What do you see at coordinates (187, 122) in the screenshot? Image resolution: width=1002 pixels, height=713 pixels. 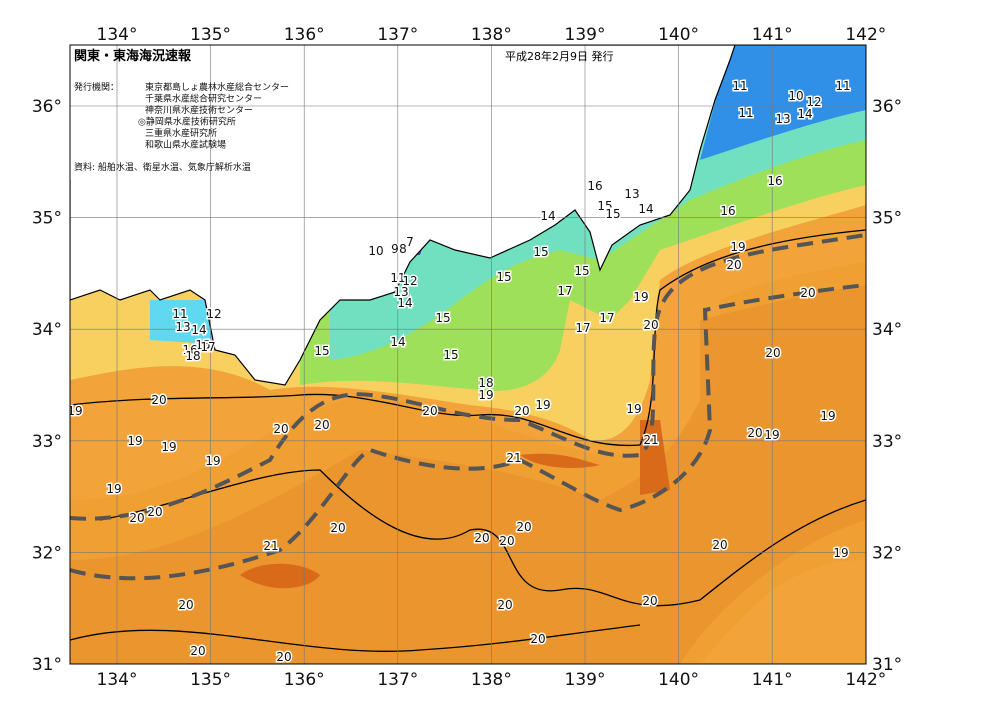 I see `issuer: ◎静岡県水産技術研究所` at bounding box center [187, 122].